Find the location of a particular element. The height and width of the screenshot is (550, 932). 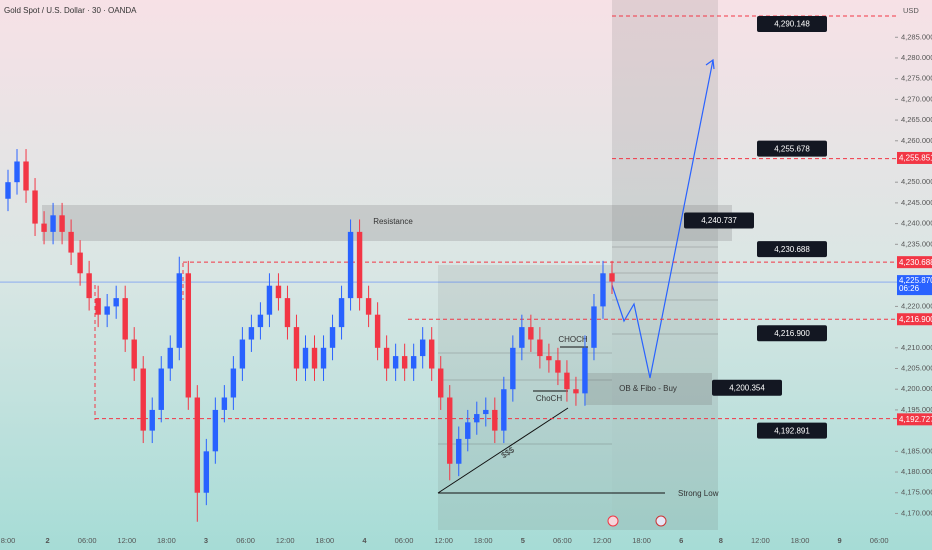

annotation: Strong Low is located at coordinates (698, 493).